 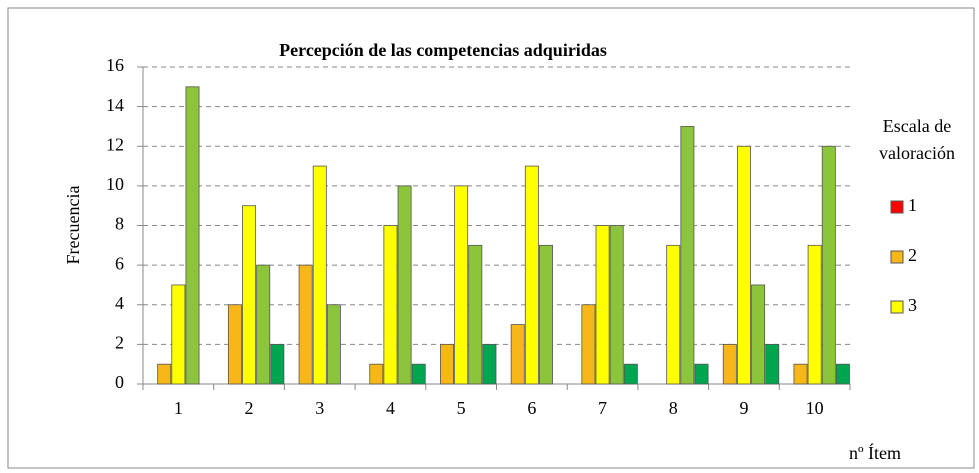 What do you see at coordinates (917, 153) in the screenshot?
I see `legend-title: valoración` at bounding box center [917, 153].